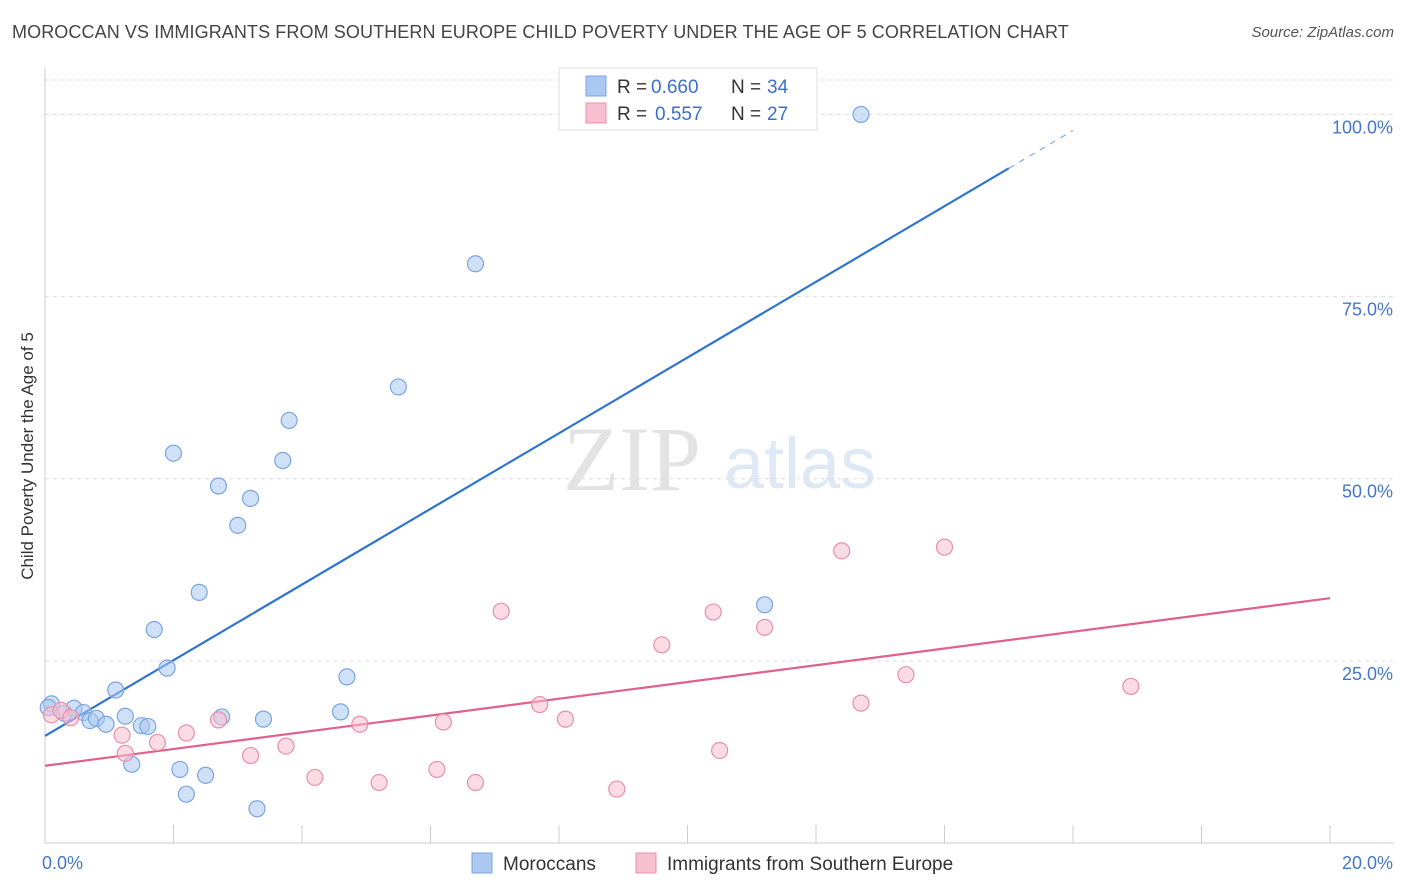 This screenshot has height=892, width=1406. Describe the element at coordinates (777, 114) in the screenshot. I see `legend-n-value-2: 27` at that location.